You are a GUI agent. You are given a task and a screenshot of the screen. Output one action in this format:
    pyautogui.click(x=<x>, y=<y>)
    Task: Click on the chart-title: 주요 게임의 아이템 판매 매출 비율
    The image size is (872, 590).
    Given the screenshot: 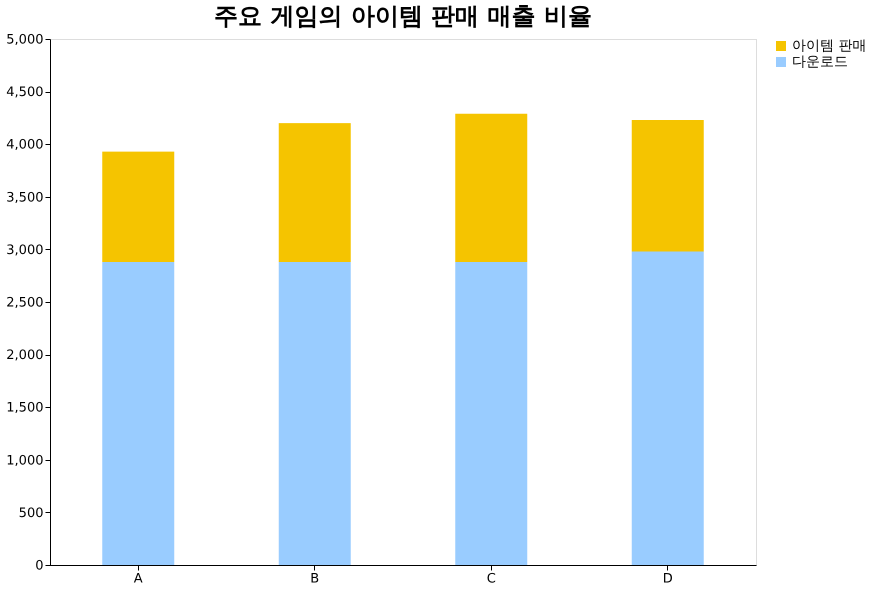 What is the action you would take?
    pyautogui.click(x=403, y=16)
    